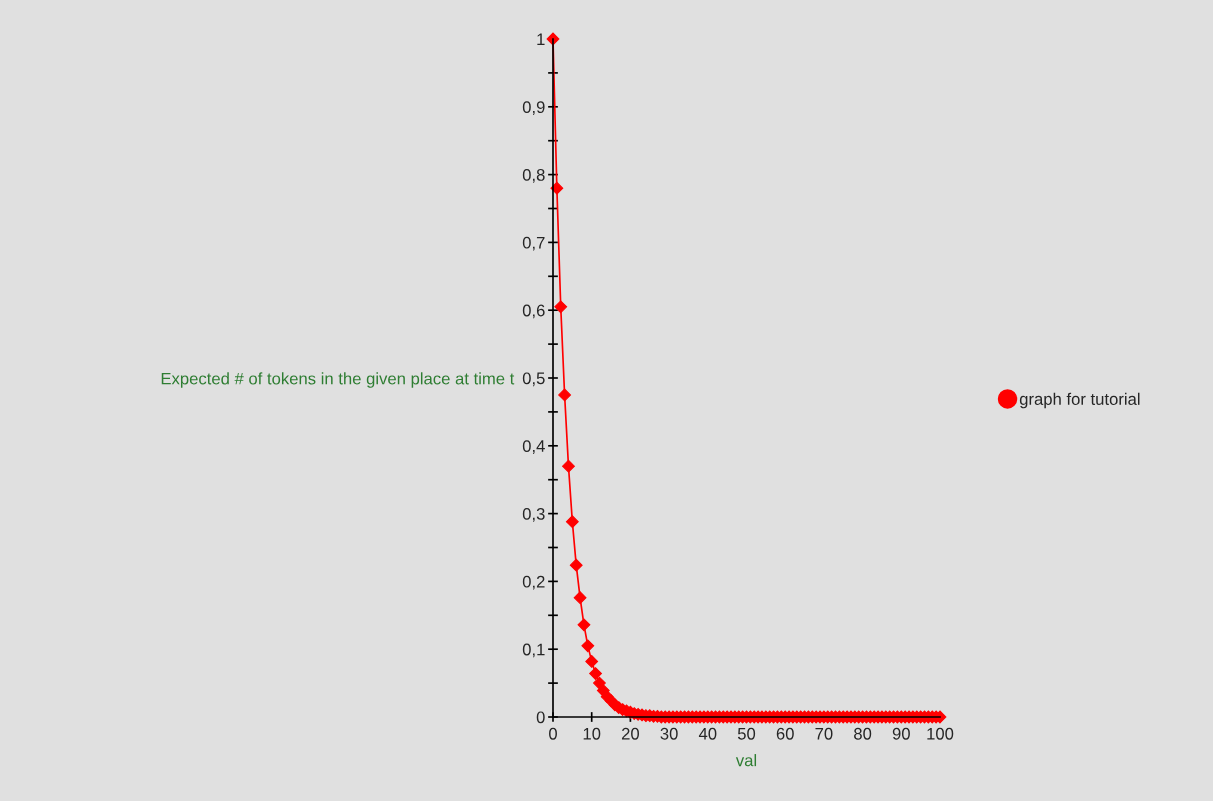 The width and height of the screenshot is (1213, 801). What do you see at coordinates (707, 733) in the screenshot?
I see `x-tick-label: 40` at bounding box center [707, 733].